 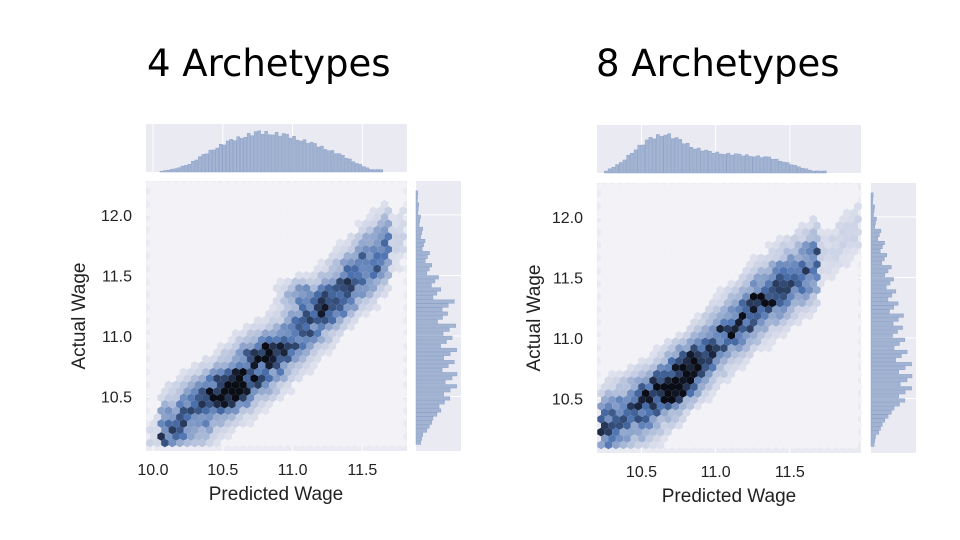 What do you see at coordinates (234, 156) in the screenshot?
I see `top-hist-bar` at bounding box center [234, 156].